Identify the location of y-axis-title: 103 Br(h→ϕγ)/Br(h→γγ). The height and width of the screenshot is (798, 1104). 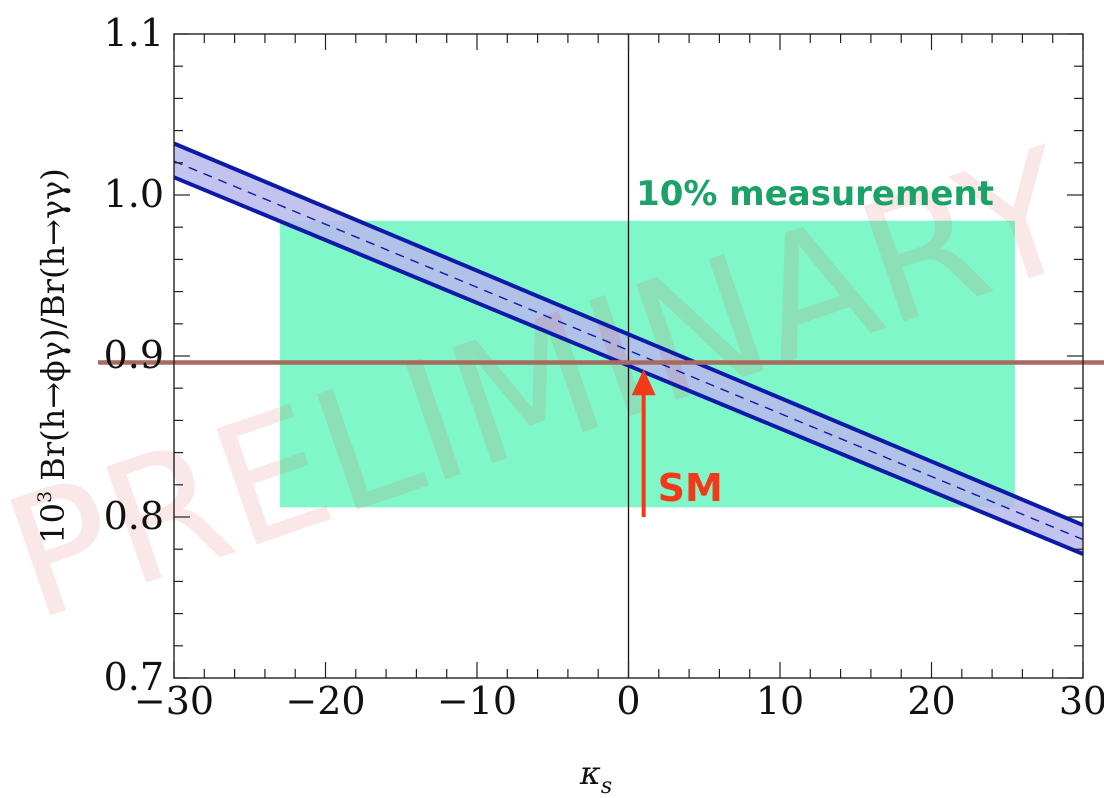
(53, 355).